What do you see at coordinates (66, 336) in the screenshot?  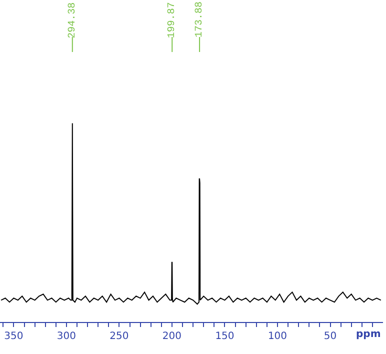 I see `x-tick-label: 300` at bounding box center [66, 336].